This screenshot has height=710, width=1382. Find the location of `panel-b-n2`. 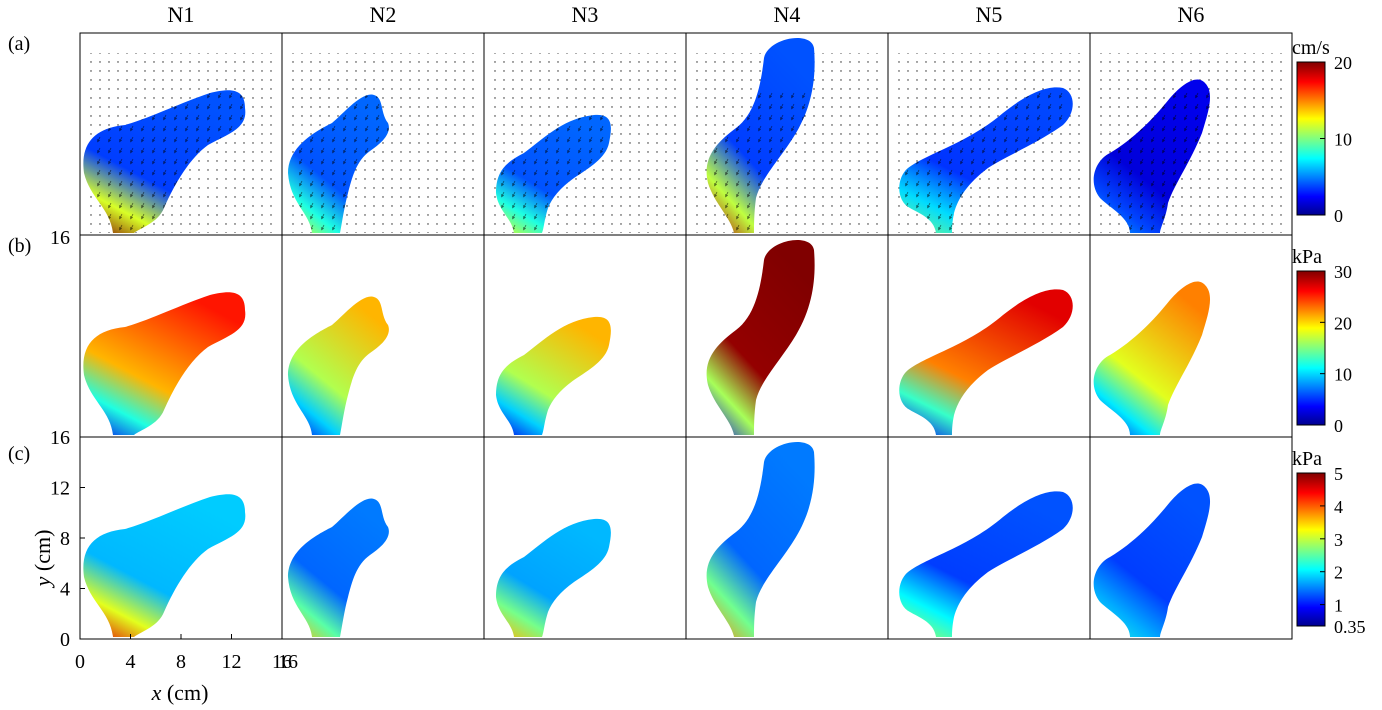

panel-b-n2 is located at coordinates (383, 336).